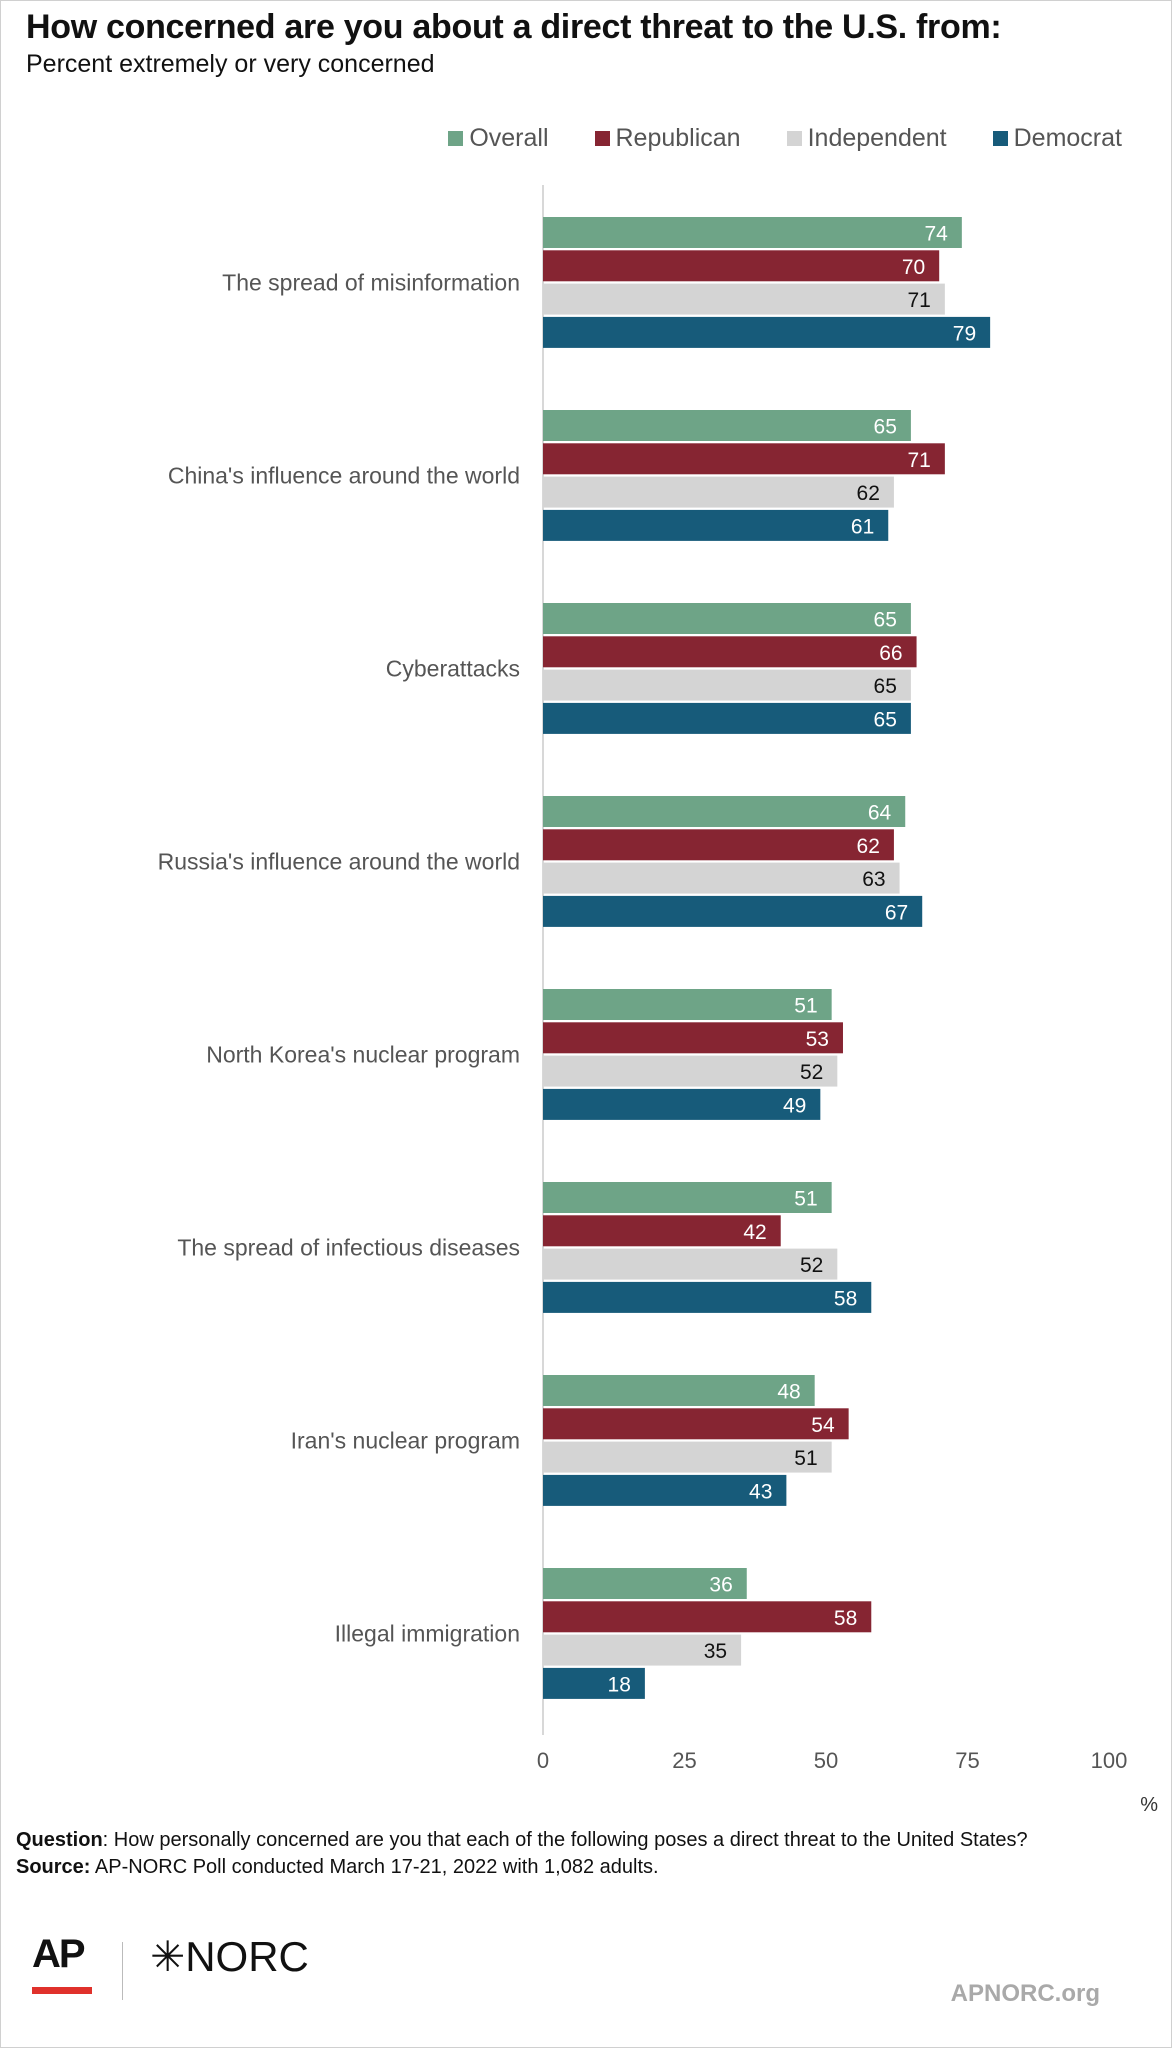 The width and height of the screenshot is (1172, 2048). I want to click on bar-republican-north-korea-s-nuclear-program, so click(693, 1038).